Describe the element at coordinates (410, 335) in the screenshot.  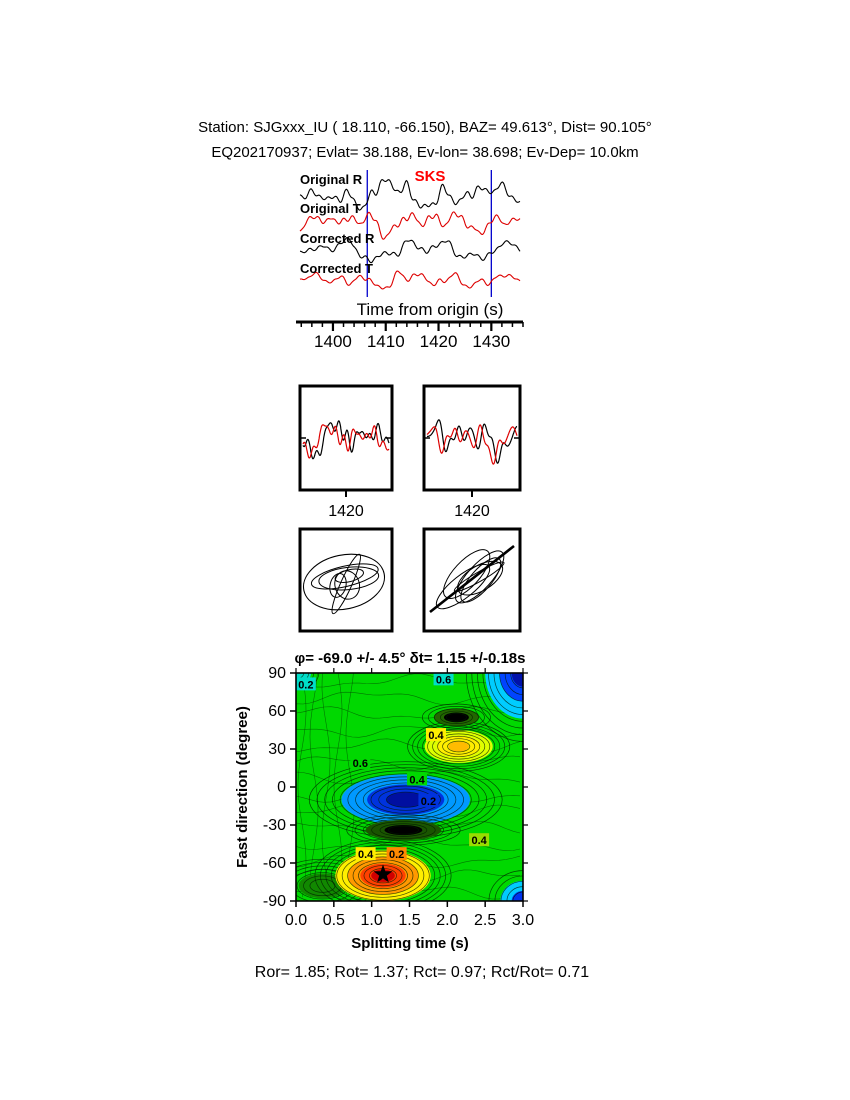
I see `time-axis: 1400 1410 1420 1430` at that location.